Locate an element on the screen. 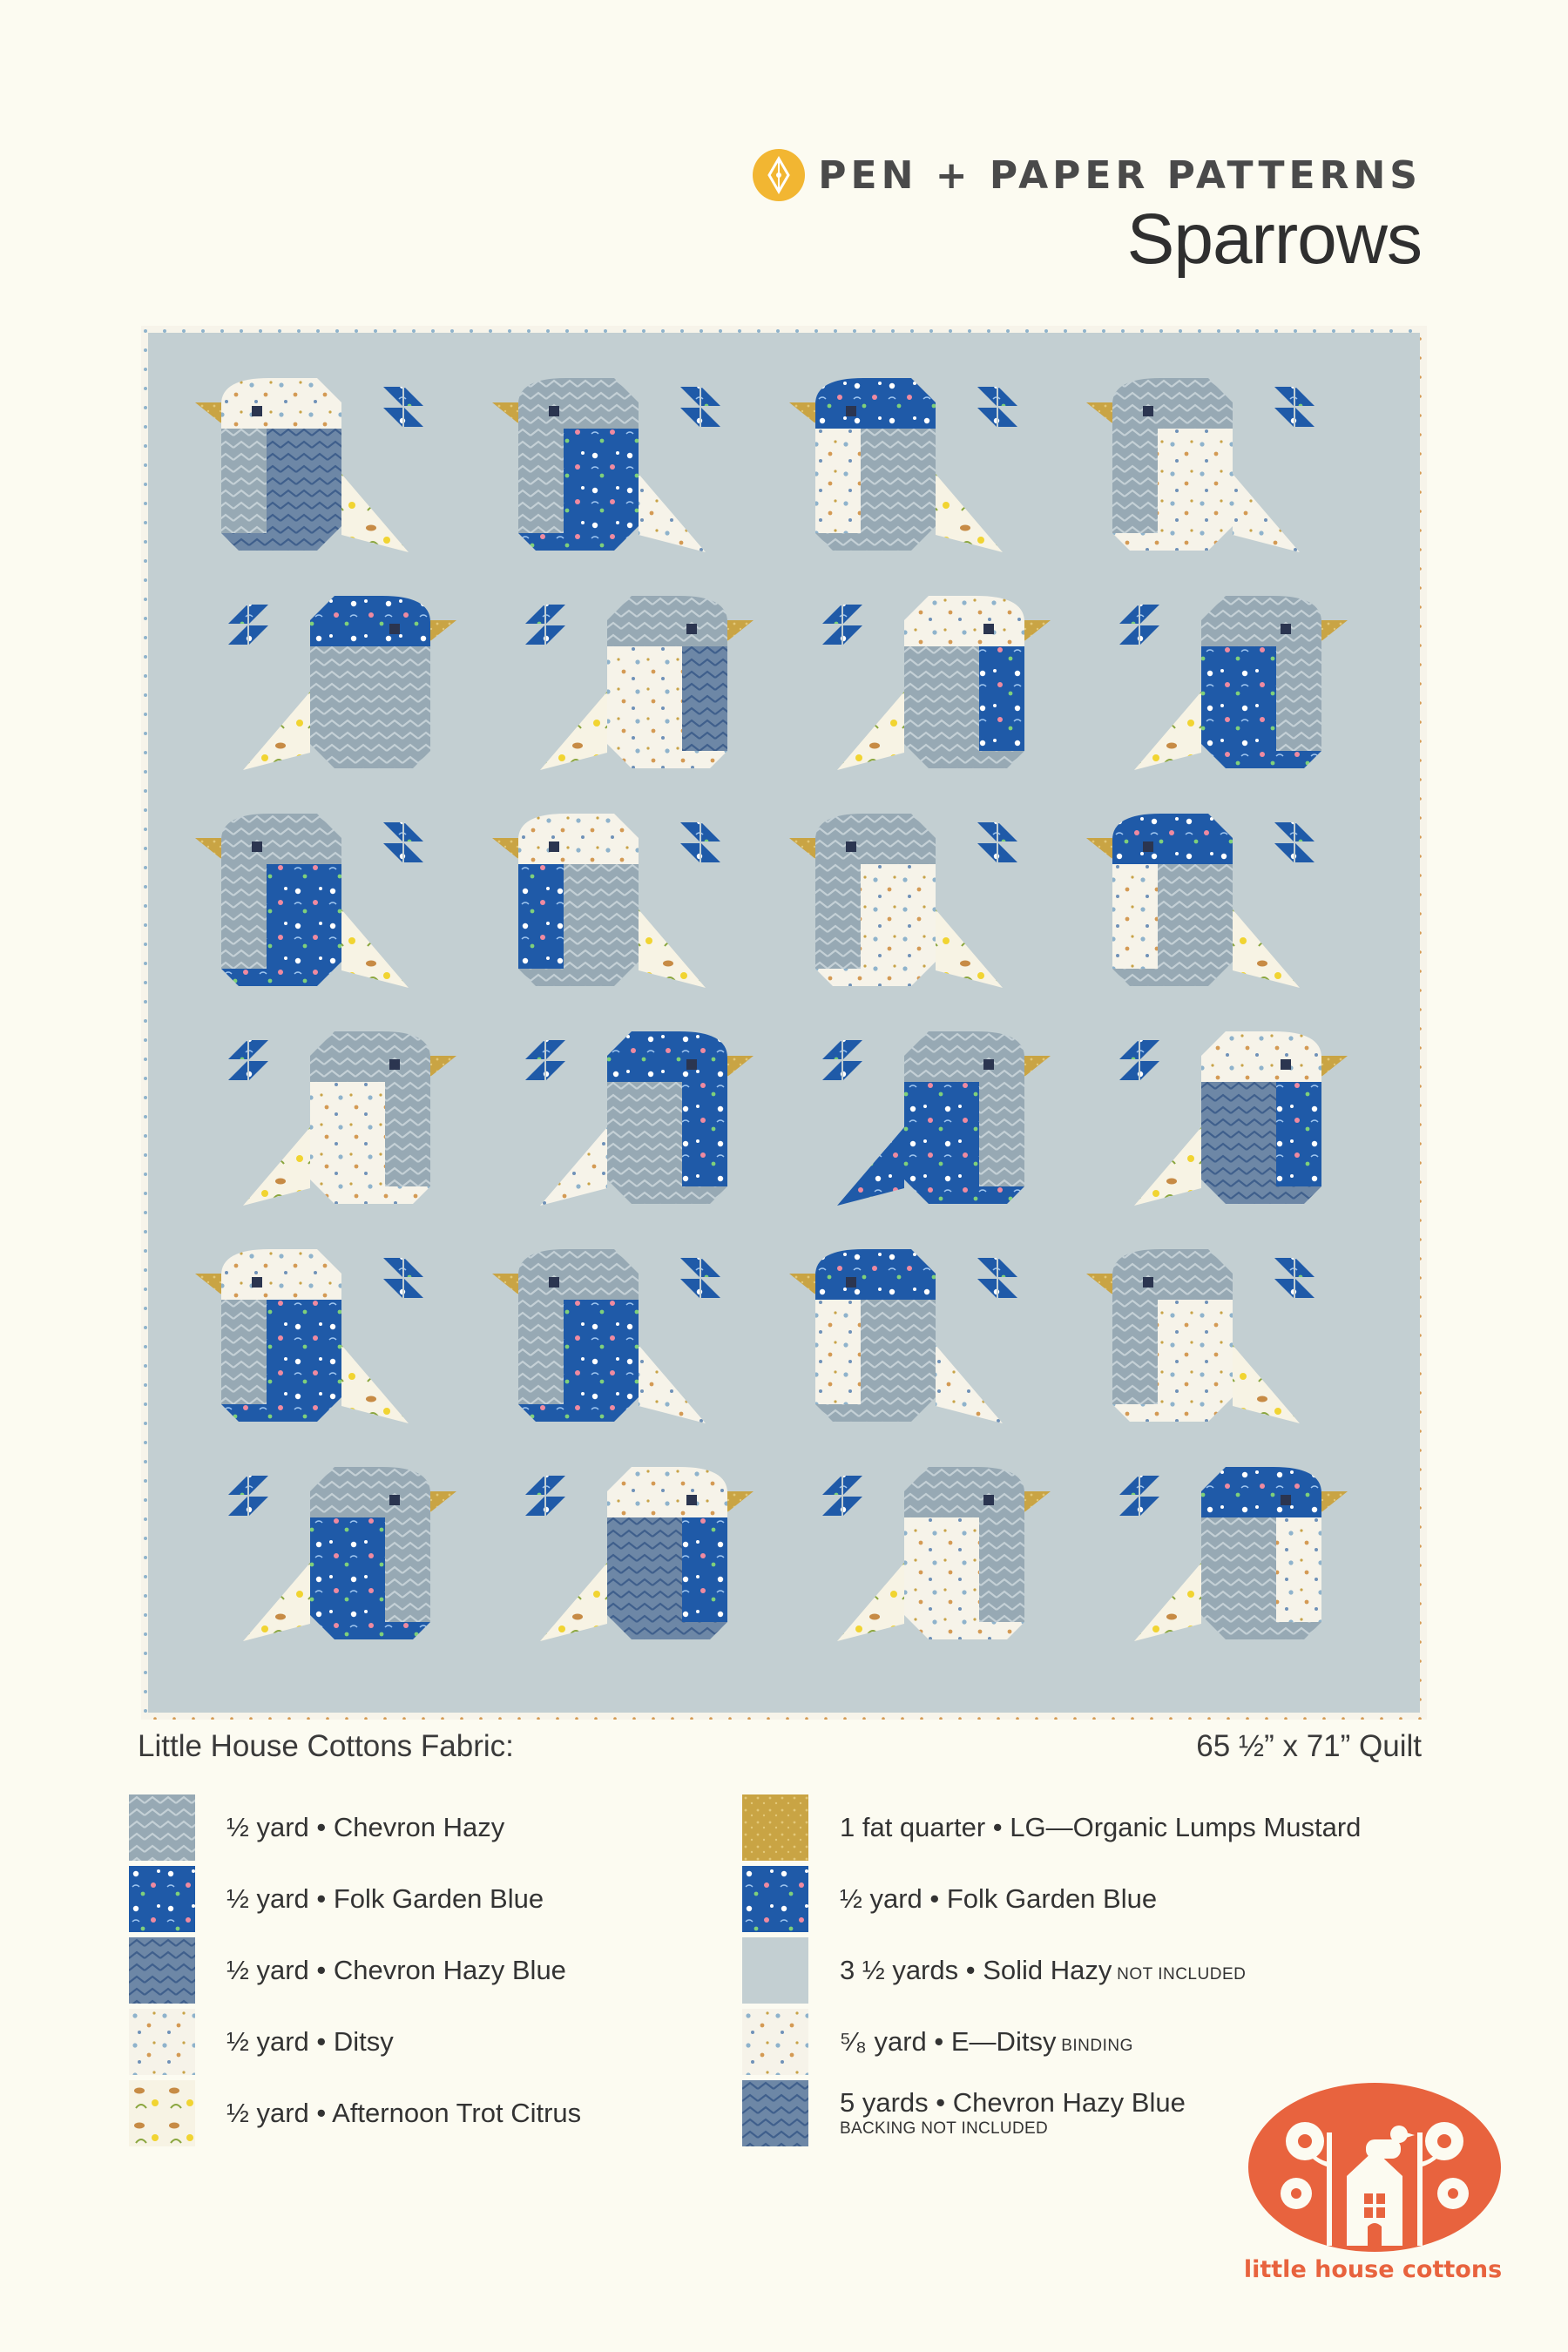 Image resolution: width=1568 pixels, height=2352 pixels. fabric-note: NOT INCLUDED is located at coordinates (1179, 1974).